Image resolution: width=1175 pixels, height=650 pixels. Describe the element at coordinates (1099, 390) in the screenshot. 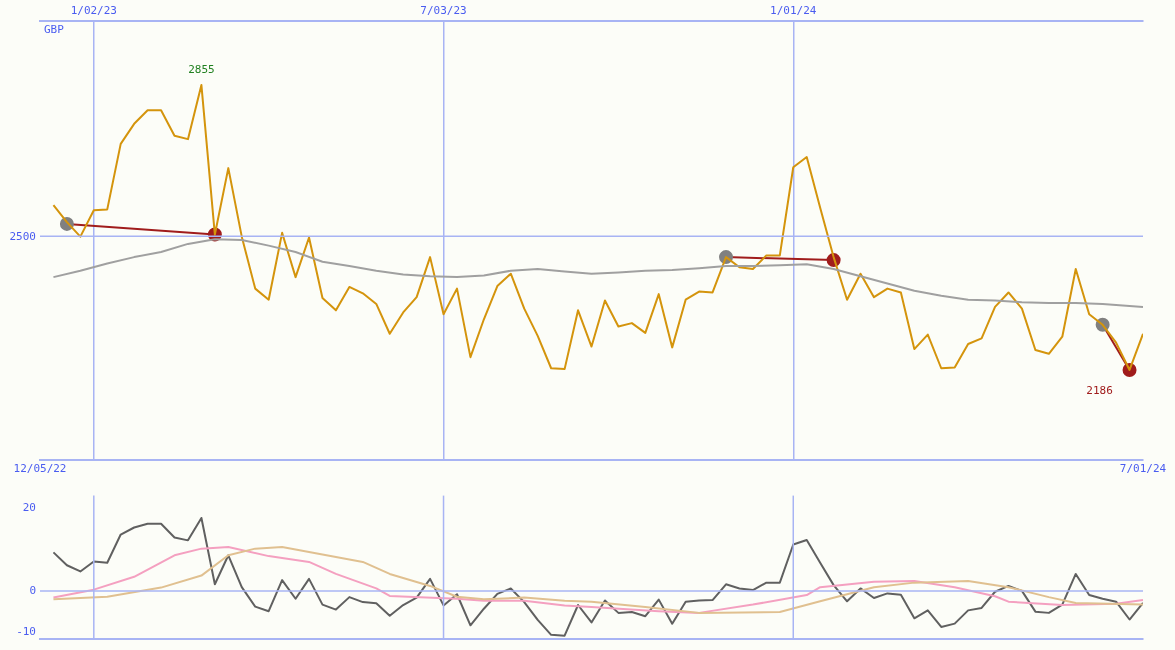

I see `data-label: 2186` at that location.